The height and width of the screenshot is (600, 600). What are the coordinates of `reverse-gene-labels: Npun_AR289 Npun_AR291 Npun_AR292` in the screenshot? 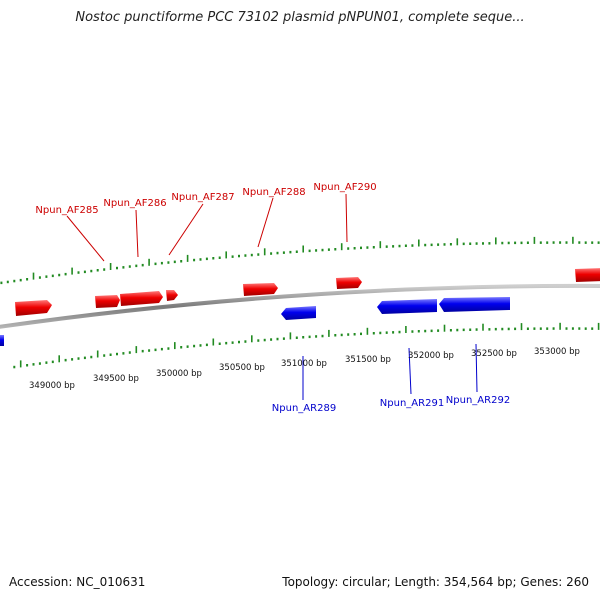 It's located at (391, 404).